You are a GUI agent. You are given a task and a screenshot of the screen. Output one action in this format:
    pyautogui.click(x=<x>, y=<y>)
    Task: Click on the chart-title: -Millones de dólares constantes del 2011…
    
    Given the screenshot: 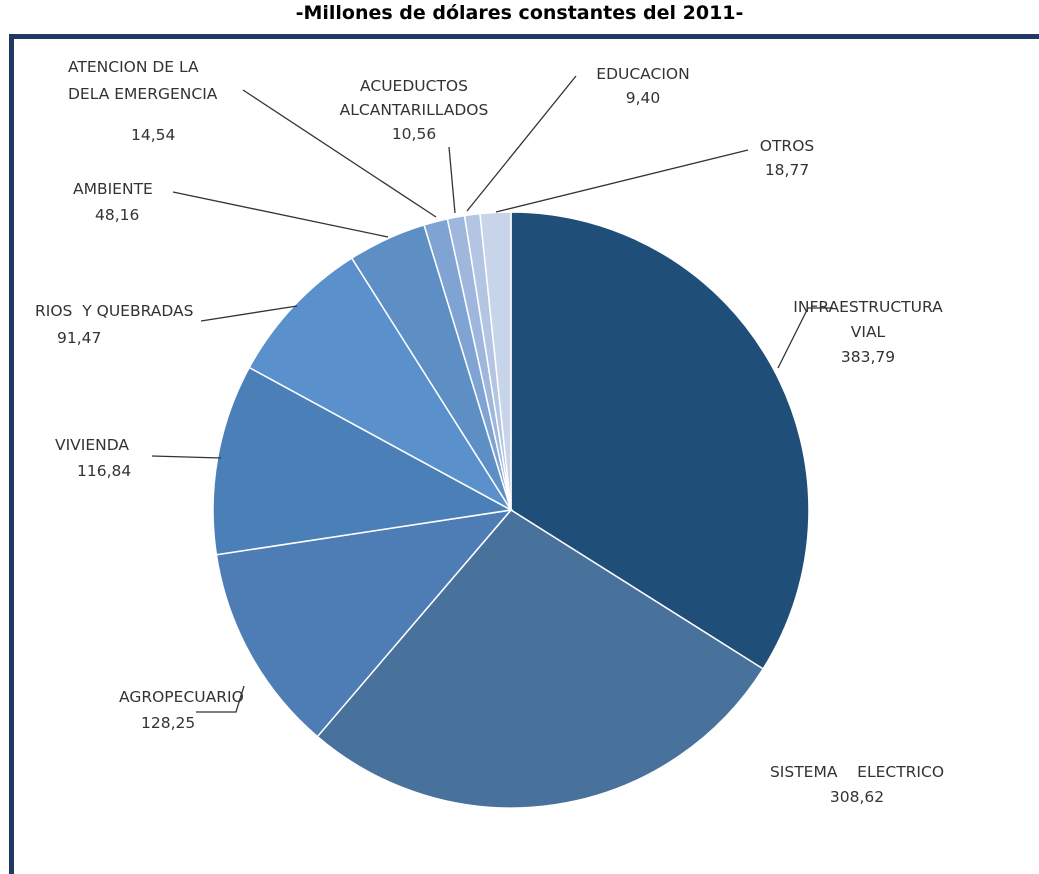 What is the action you would take?
    pyautogui.click(x=519, y=13)
    